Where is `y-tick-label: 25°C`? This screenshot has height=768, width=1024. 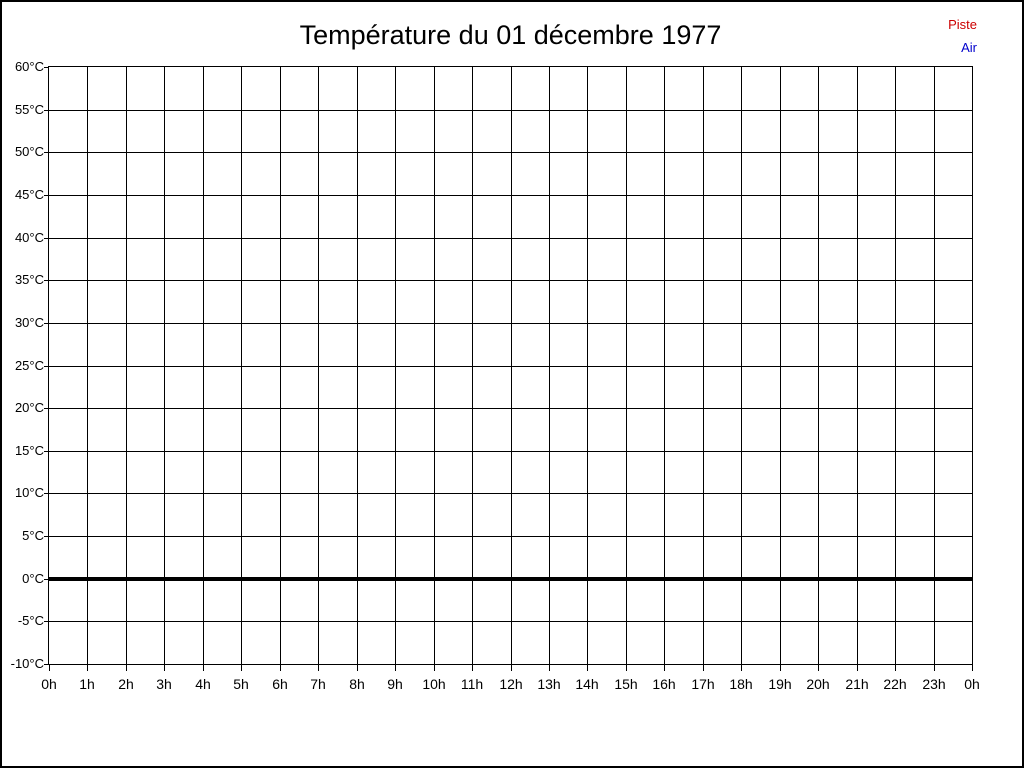 y-tick-label: 25°C is located at coordinates (29, 365).